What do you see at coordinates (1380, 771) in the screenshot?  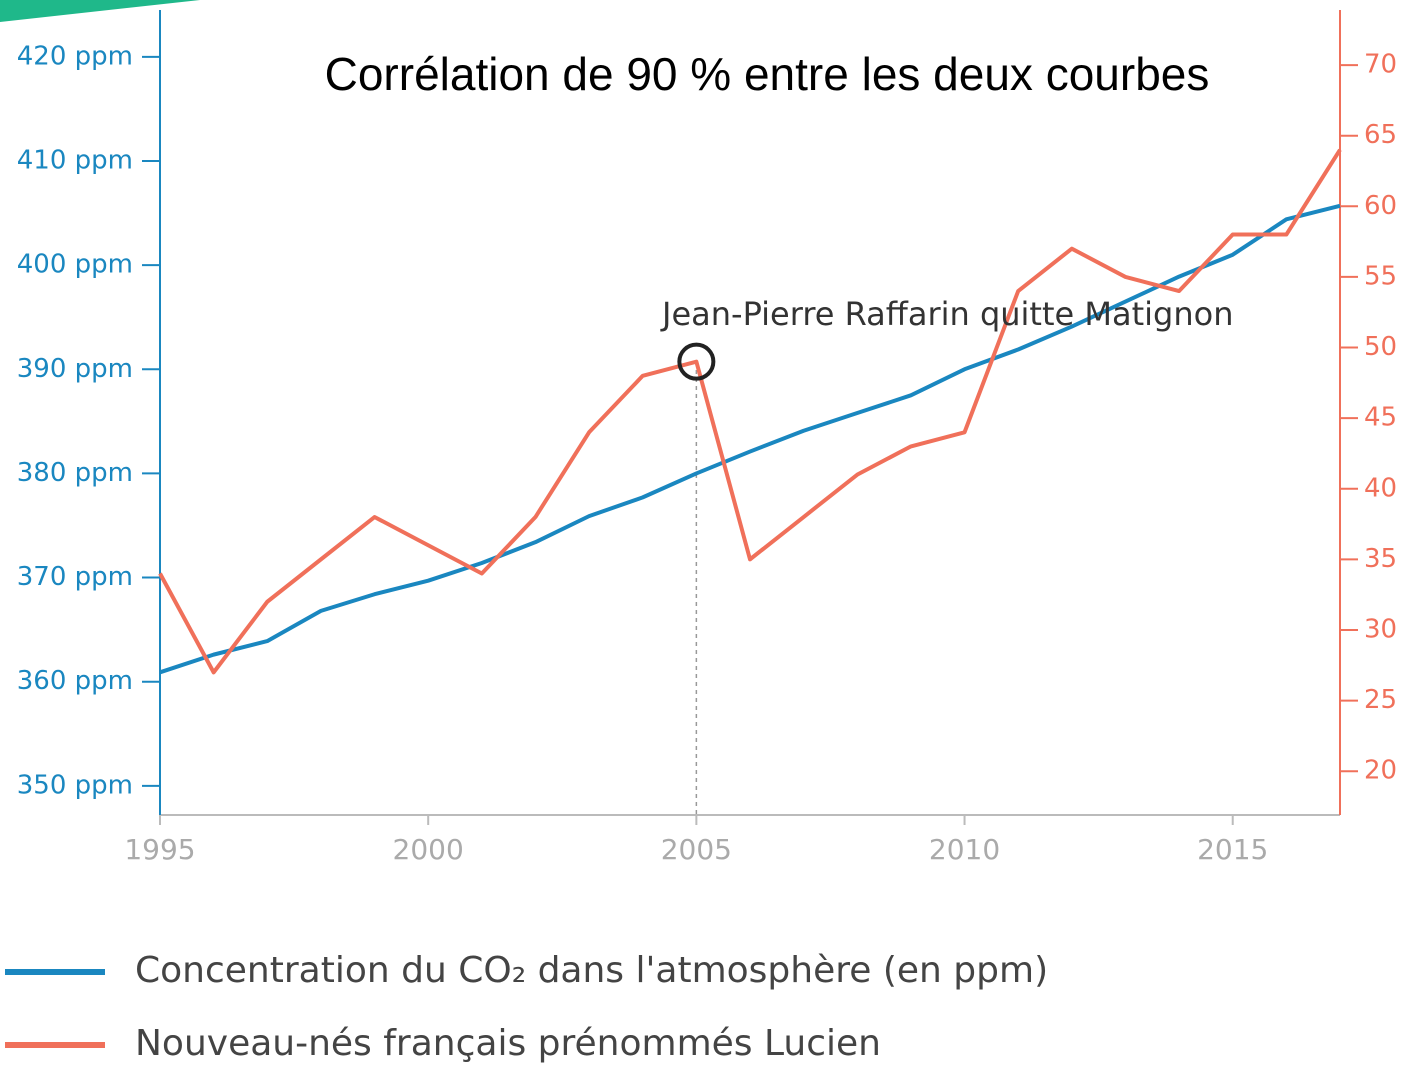 I see `y2-tick-label: 20` at bounding box center [1380, 771].